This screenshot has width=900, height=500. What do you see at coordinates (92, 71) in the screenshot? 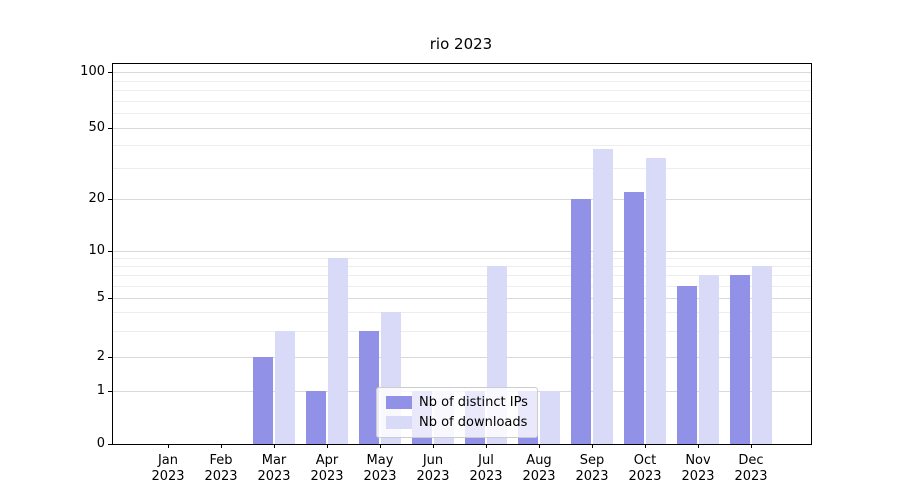
I see `y-tick-label: 100` at bounding box center [92, 71].